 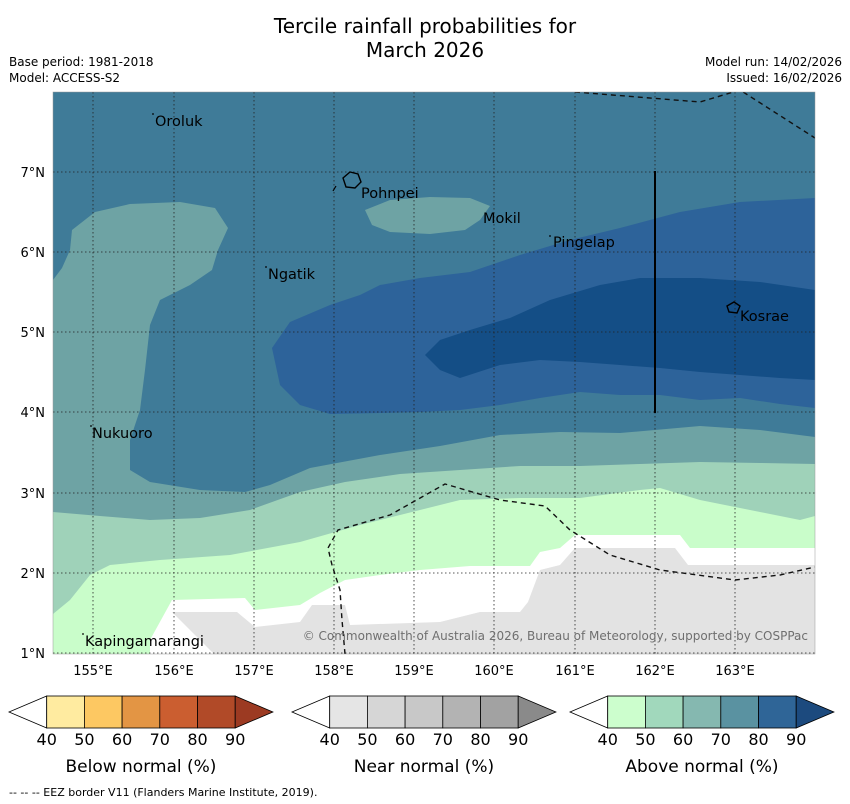 I want to click on lon-tick-label: 158°E, so click(x=334, y=671).